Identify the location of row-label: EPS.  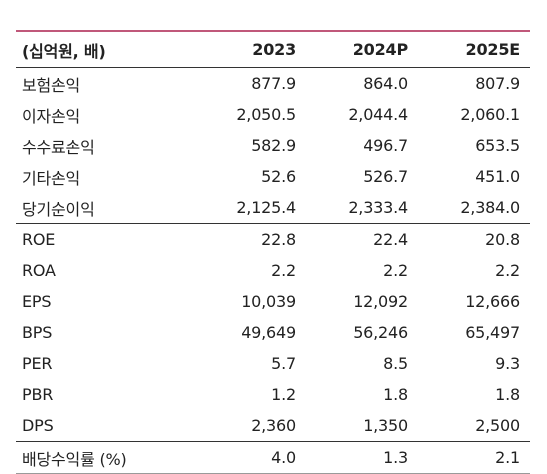
(37, 301).